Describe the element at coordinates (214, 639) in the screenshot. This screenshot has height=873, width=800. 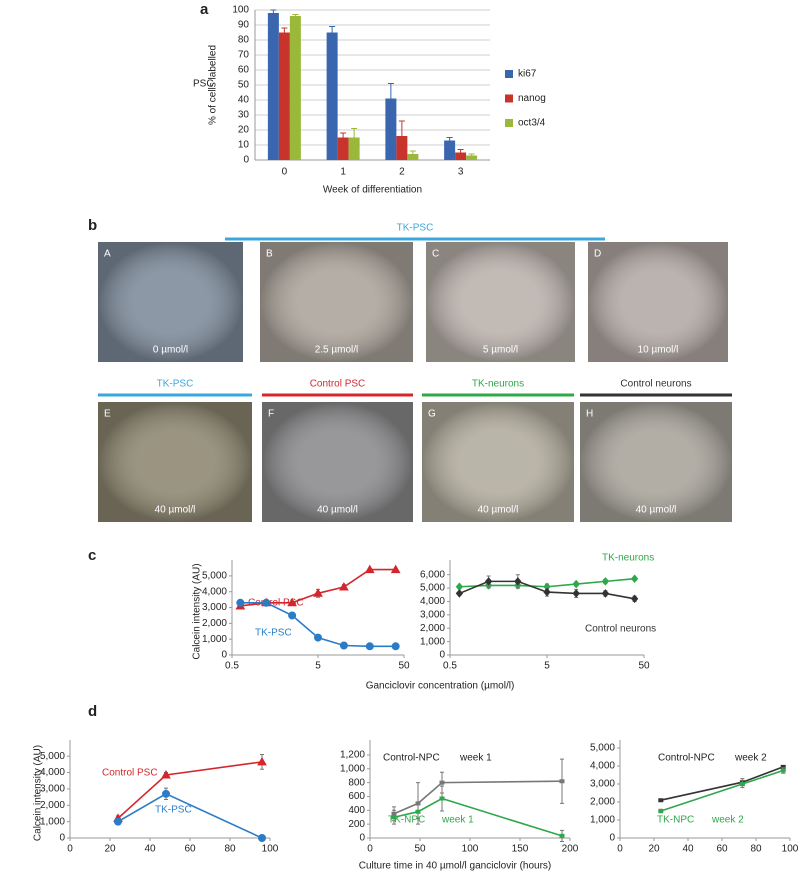
I see `y-tick-label: 1,000` at that location.